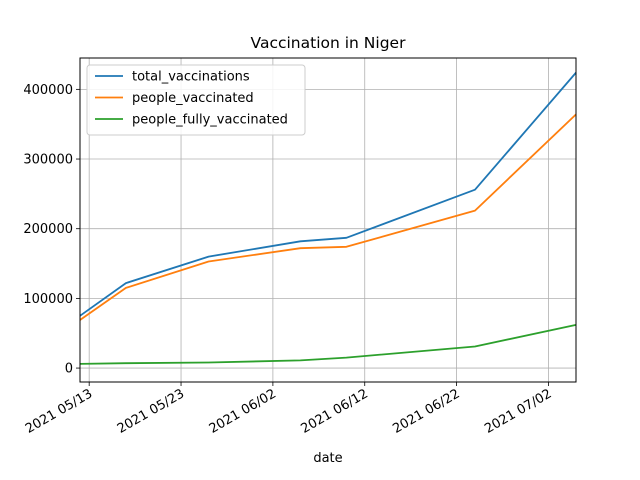  I want to click on y-tick-label: 100000, so click(48, 299).